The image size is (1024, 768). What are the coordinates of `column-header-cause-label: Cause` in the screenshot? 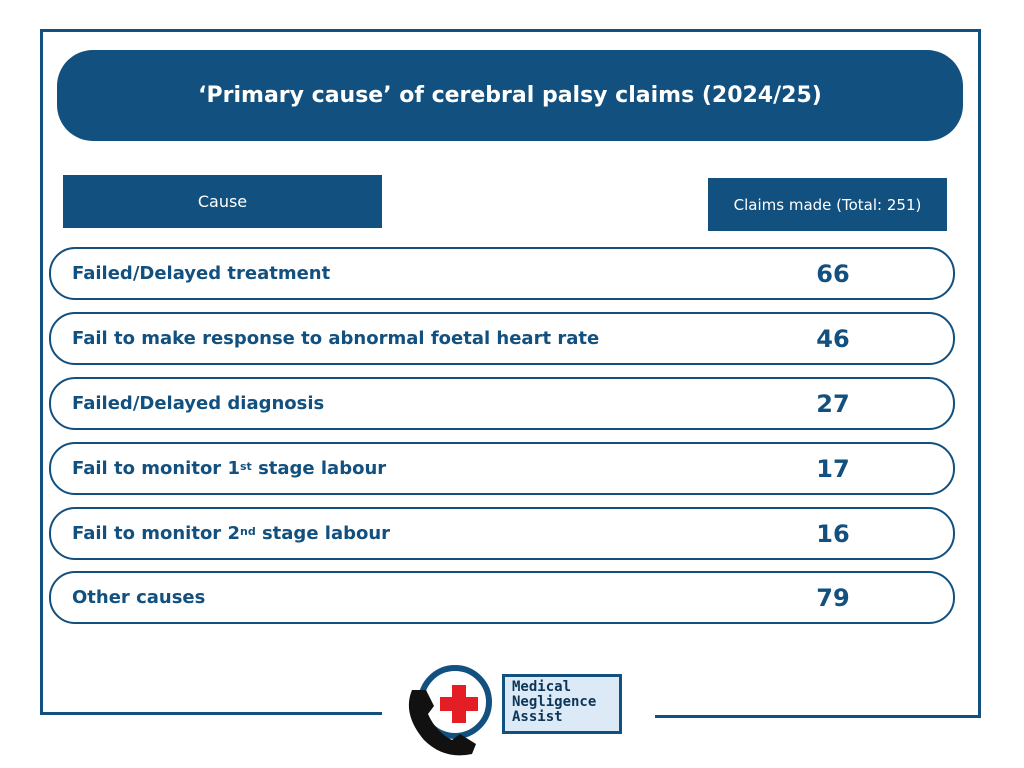 It's located at (222, 201).